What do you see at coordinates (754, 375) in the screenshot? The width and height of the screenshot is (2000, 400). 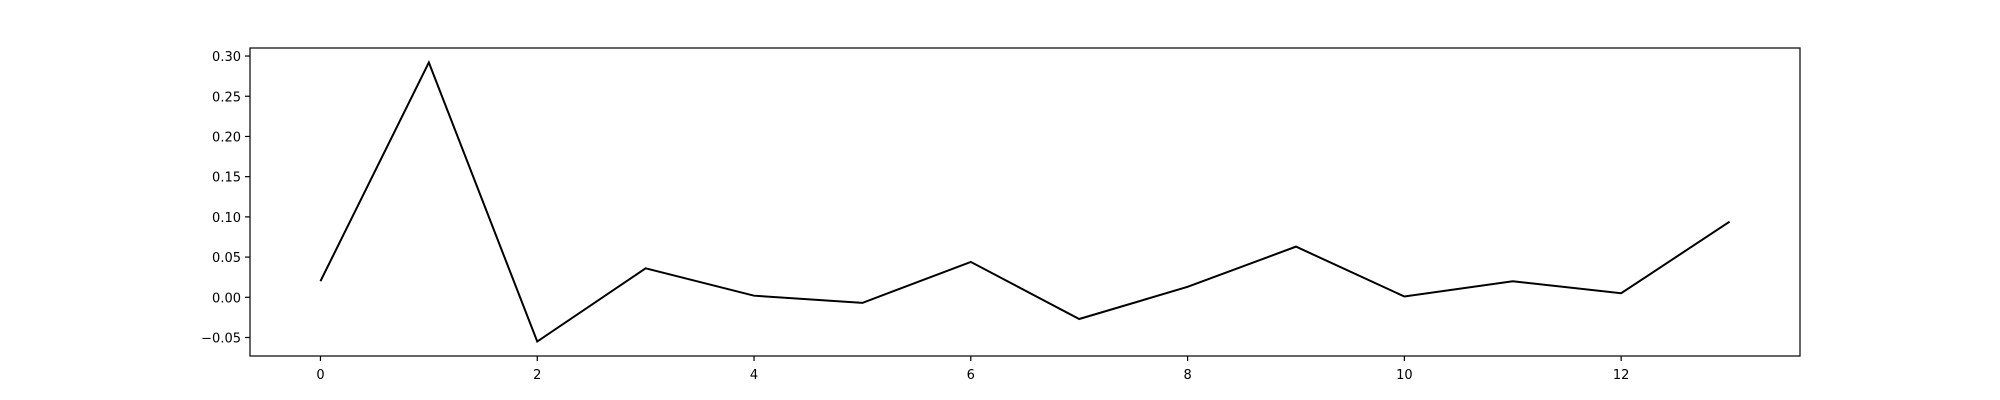 I see `x-tick-label: 4` at bounding box center [754, 375].